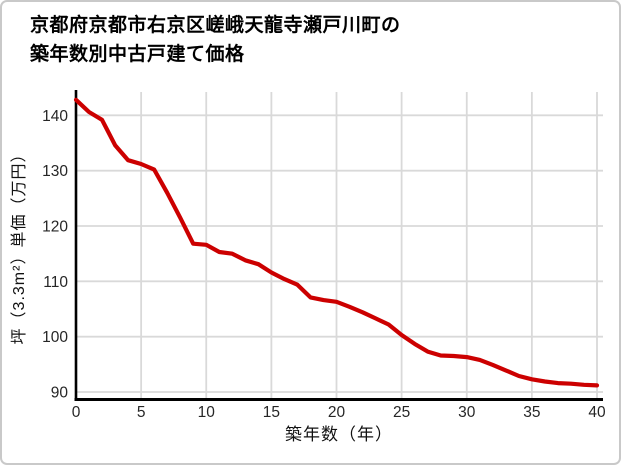 The height and width of the screenshot is (465, 621). Describe the element at coordinates (55, 171) in the screenshot. I see `y-tick-label: 130` at that location.